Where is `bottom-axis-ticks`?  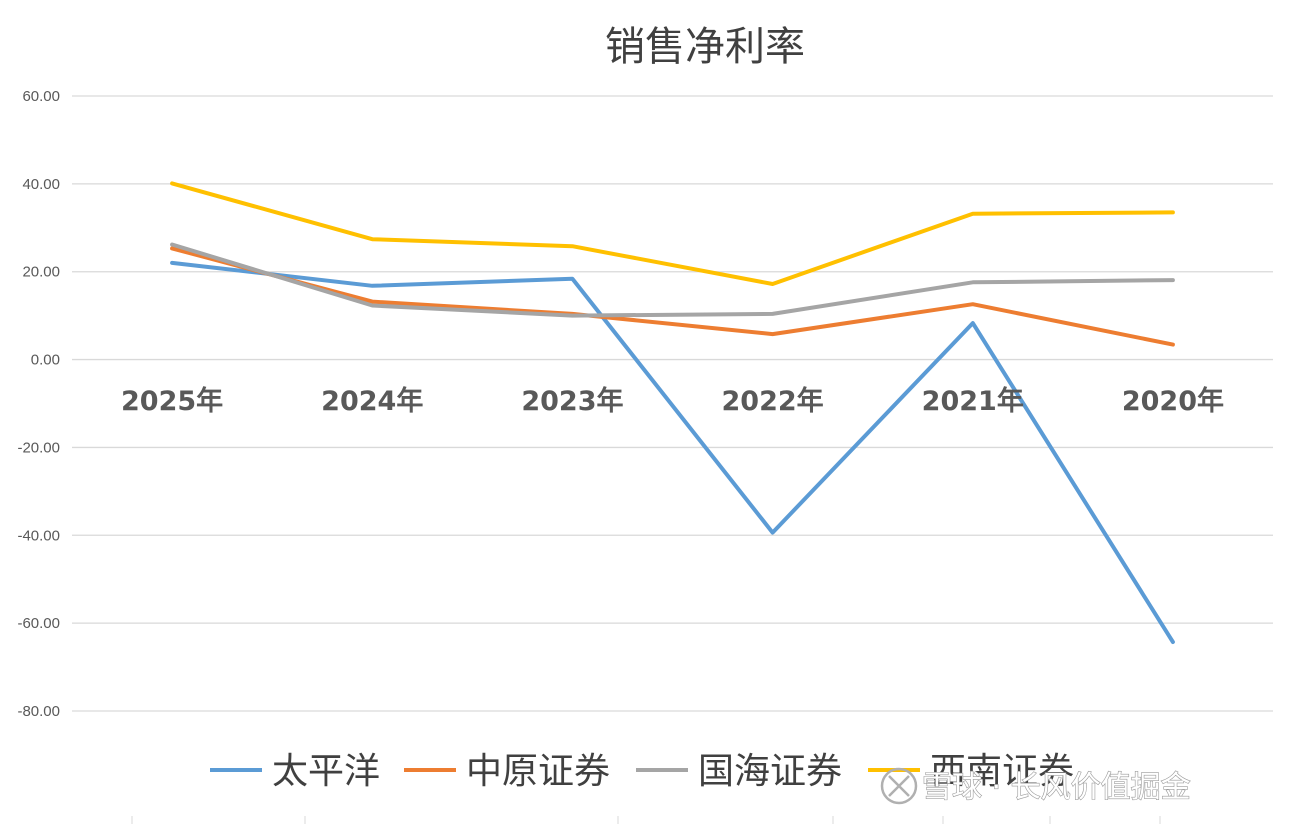
bottom-axis-ticks is located at coordinates (646, 820).